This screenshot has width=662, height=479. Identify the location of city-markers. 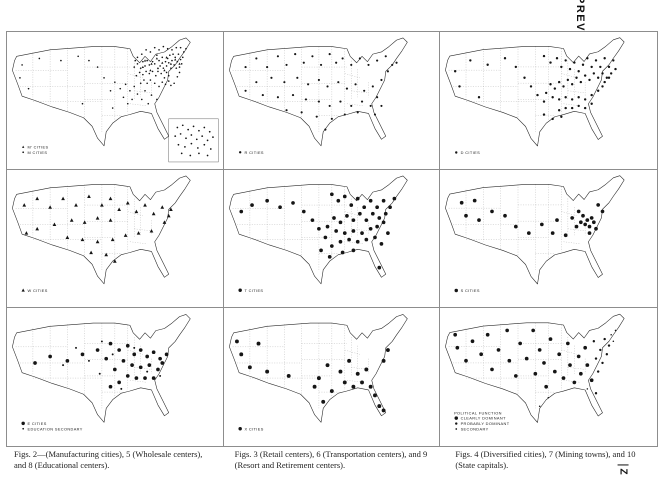
(535, 368).